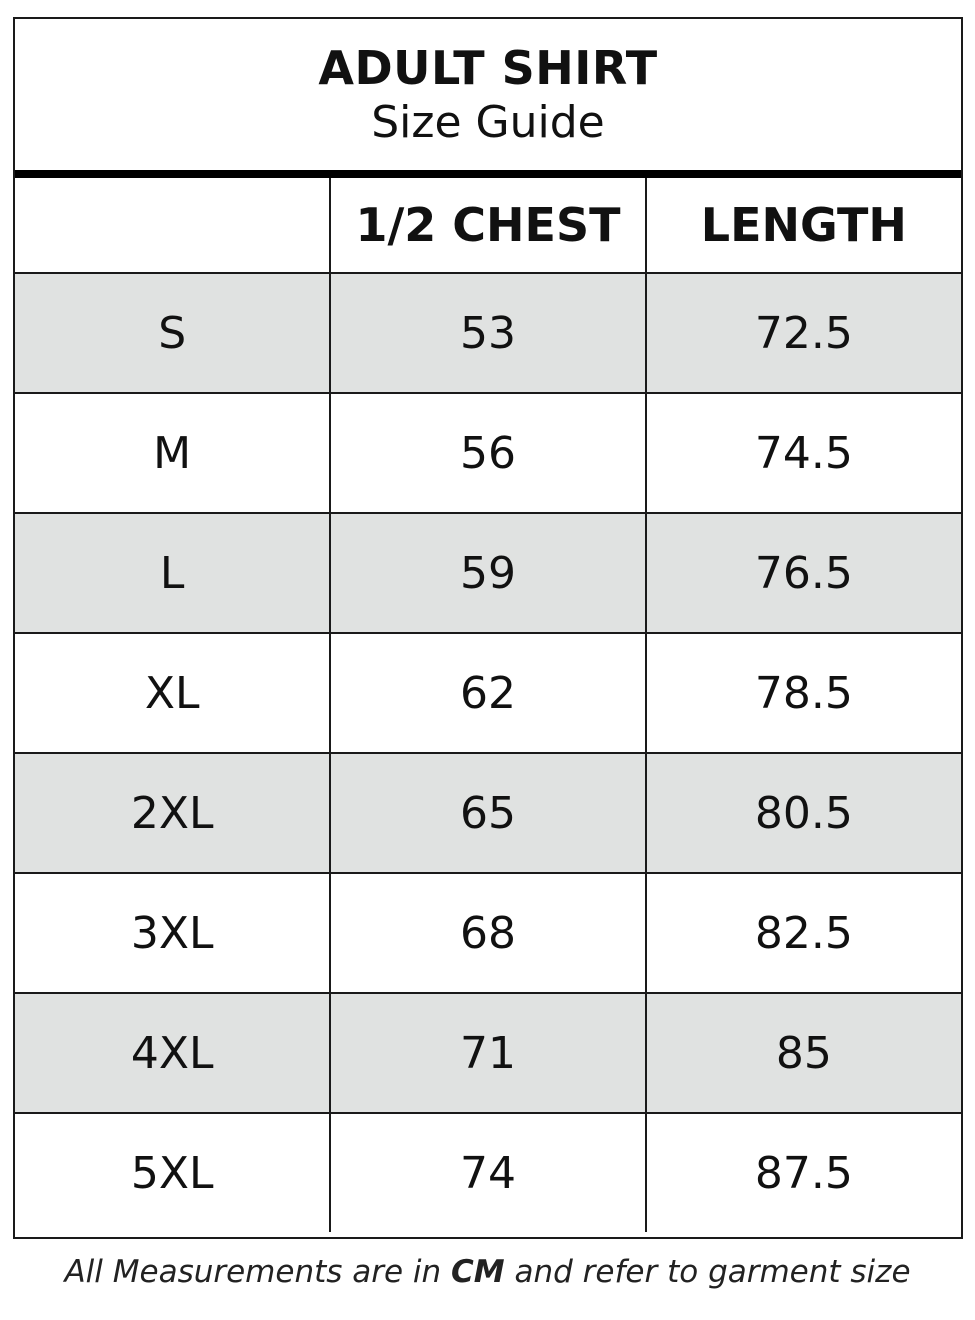 The height and width of the screenshot is (1320, 975). Describe the element at coordinates (802, 226) in the screenshot. I see `header-length: LENGTH` at that location.